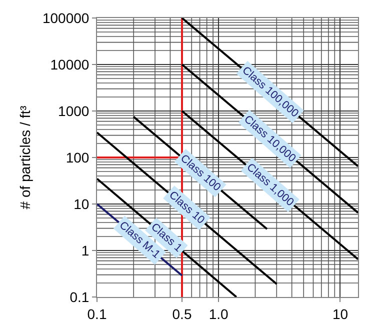  Describe the element at coordinates (25, 157) in the screenshot. I see `y-axis-title: # of particles / ft³` at that location.